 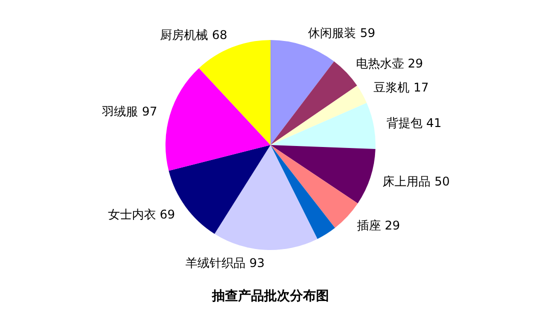 I want to click on slice-label: 女士内衣 69, so click(x=142, y=214).